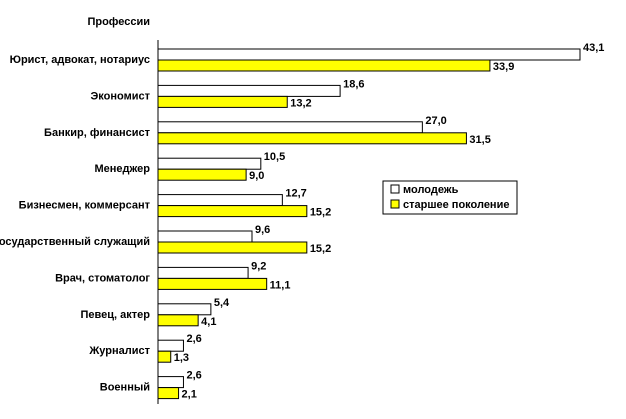  What do you see at coordinates (119, 351) in the screenshot?
I see `category-label: Журналист` at bounding box center [119, 351].